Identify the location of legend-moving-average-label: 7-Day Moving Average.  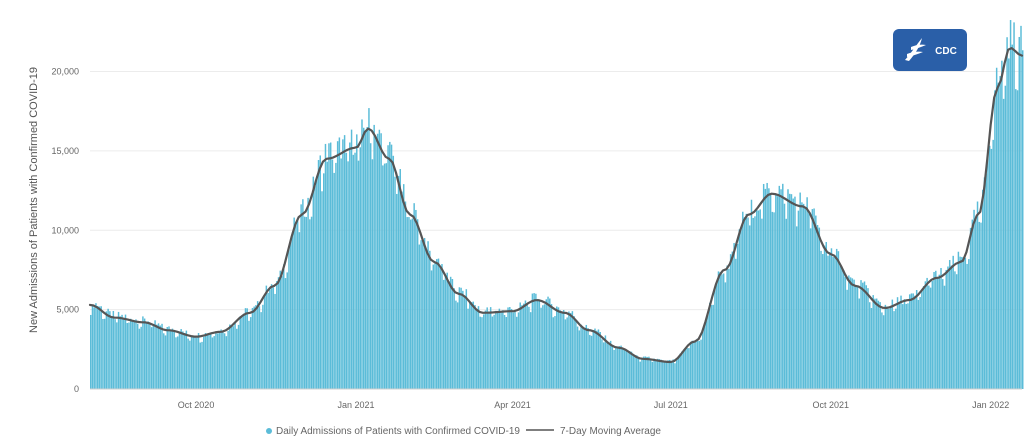
(610, 431).